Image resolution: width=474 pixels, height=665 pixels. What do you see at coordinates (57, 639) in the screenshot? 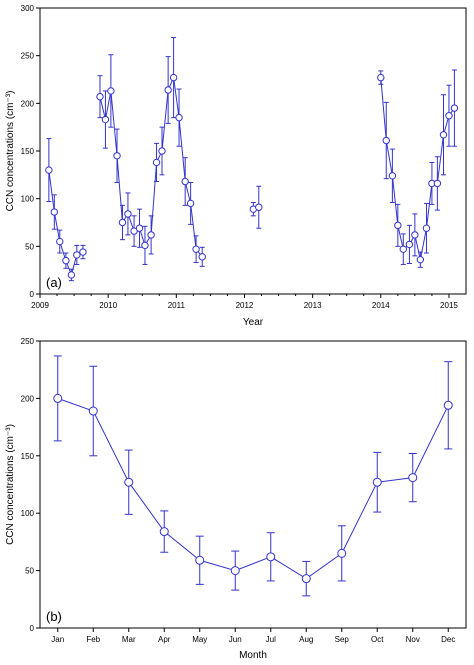
I see `x-tick-label: Jan` at bounding box center [57, 639].